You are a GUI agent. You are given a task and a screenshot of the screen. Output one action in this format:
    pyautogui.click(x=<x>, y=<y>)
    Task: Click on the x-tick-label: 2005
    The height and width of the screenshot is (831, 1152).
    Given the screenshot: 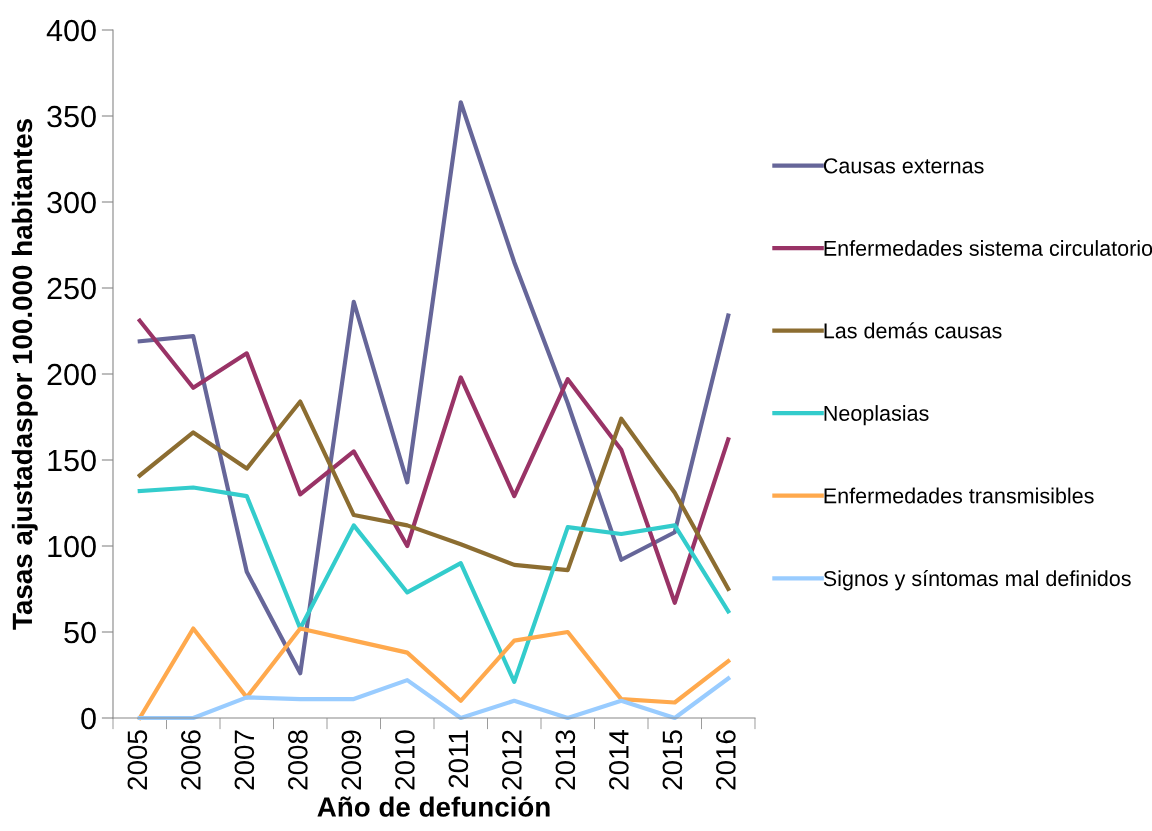 What is the action you would take?
    pyautogui.click(x=137, y=760)
    